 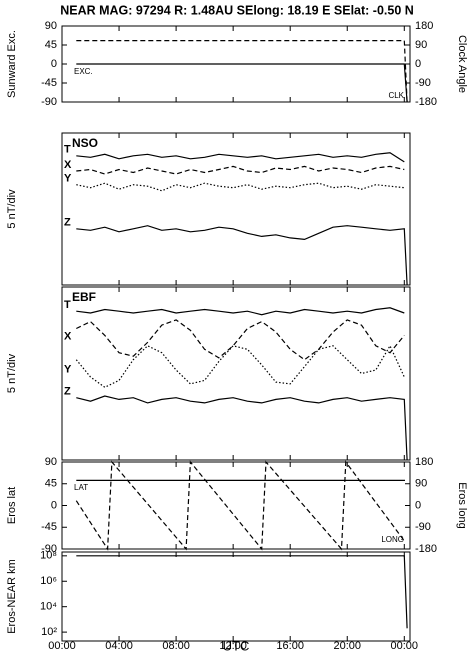 What do you see at coordinates (48, 556) in the screenshot?
I see `y-tick-label: 10⁸` at bounding box center [48, 556].